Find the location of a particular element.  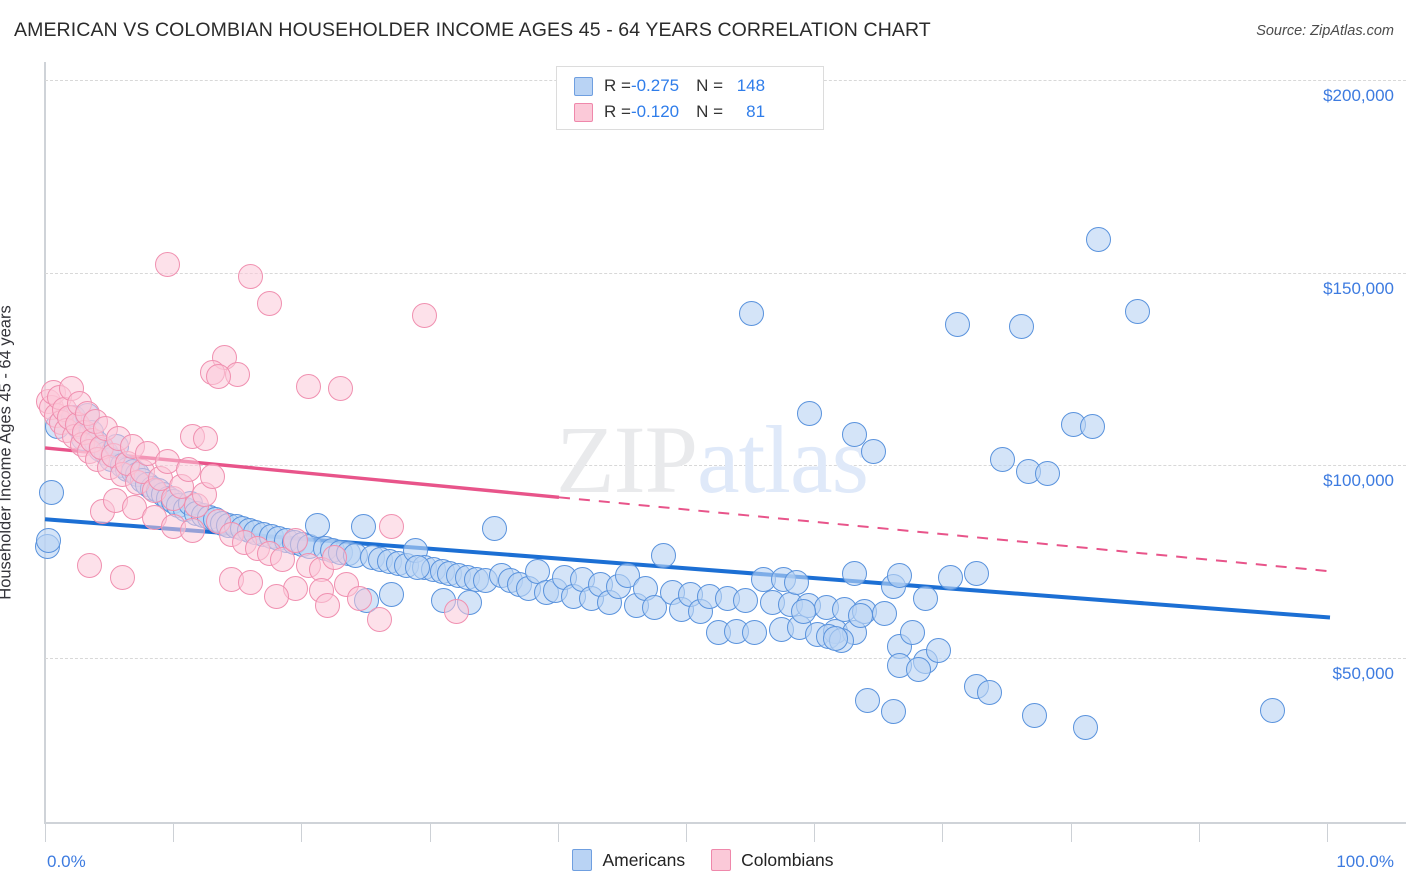

series-legend-item-americans: Americans is located at coordinates (628, 860).